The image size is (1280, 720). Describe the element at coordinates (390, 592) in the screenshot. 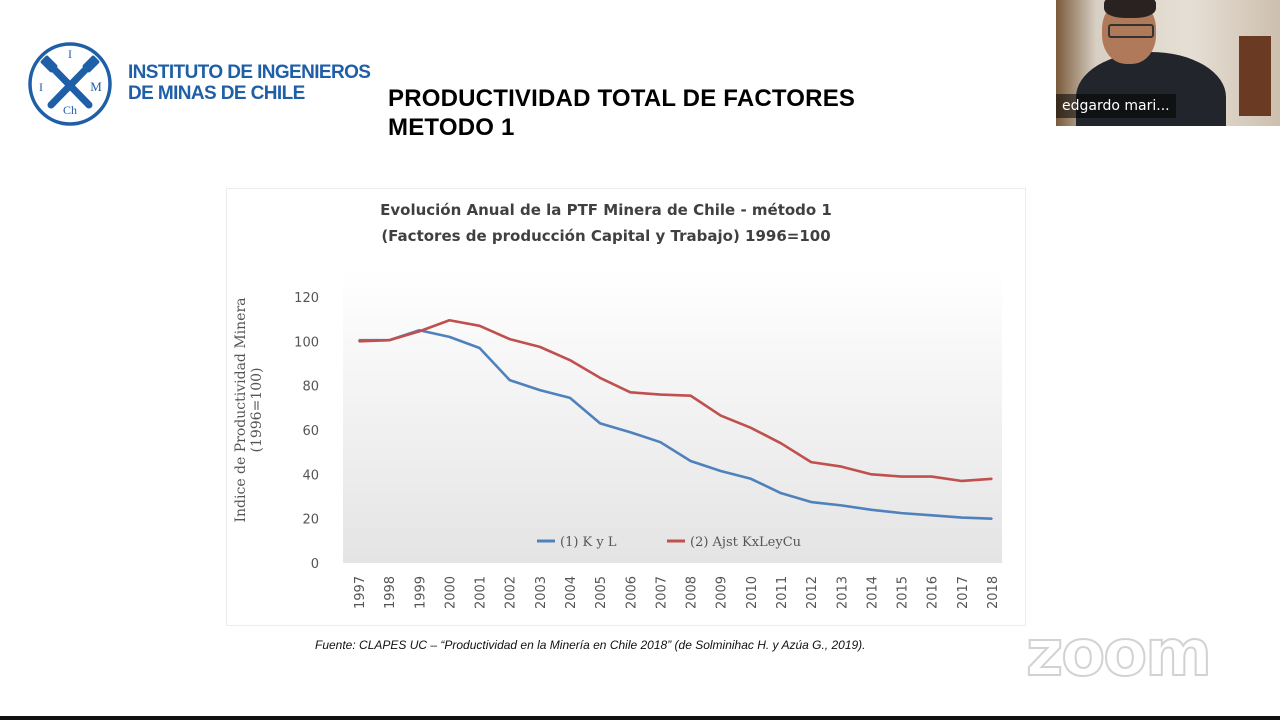

I see `x-tick-label: 1998` at that location.